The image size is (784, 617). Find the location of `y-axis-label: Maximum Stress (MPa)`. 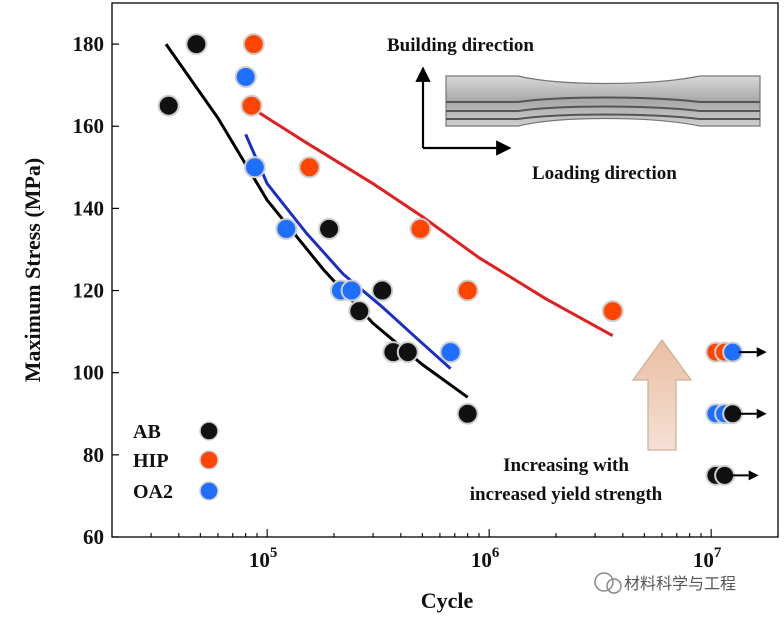

y-axis-label: Maximum Stress (MPa) is located at coordinates (32, 270).